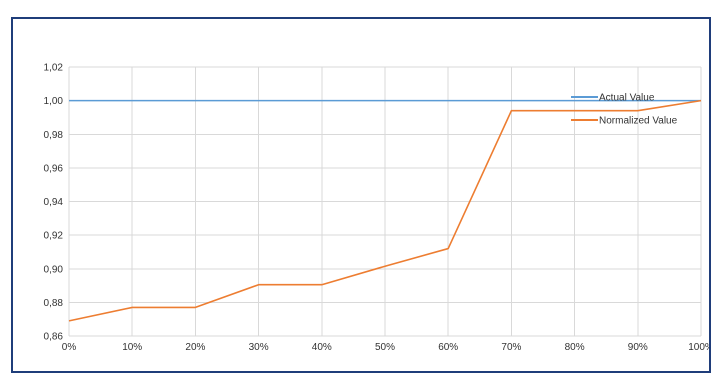  I want to click on x-tick-label: 90%, so click(638, 347).